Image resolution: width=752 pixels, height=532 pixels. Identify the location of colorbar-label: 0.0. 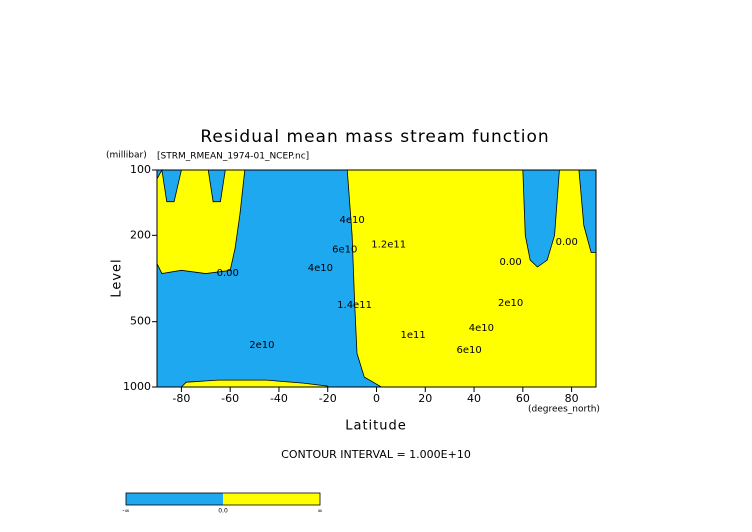
(223, 511).